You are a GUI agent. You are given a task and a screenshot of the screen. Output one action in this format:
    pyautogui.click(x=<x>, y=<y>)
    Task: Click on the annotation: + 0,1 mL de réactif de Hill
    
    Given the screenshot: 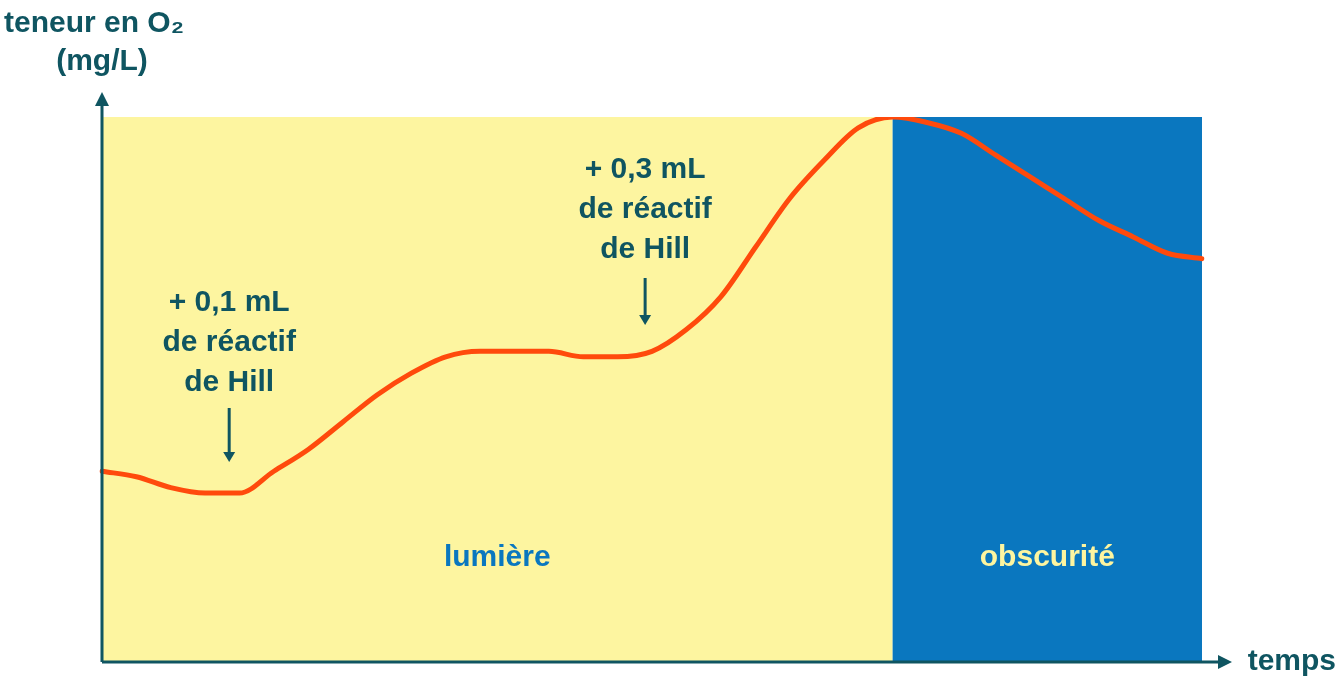 What is the action you would take?
    pyautogui.click(x=229, y=341)
    